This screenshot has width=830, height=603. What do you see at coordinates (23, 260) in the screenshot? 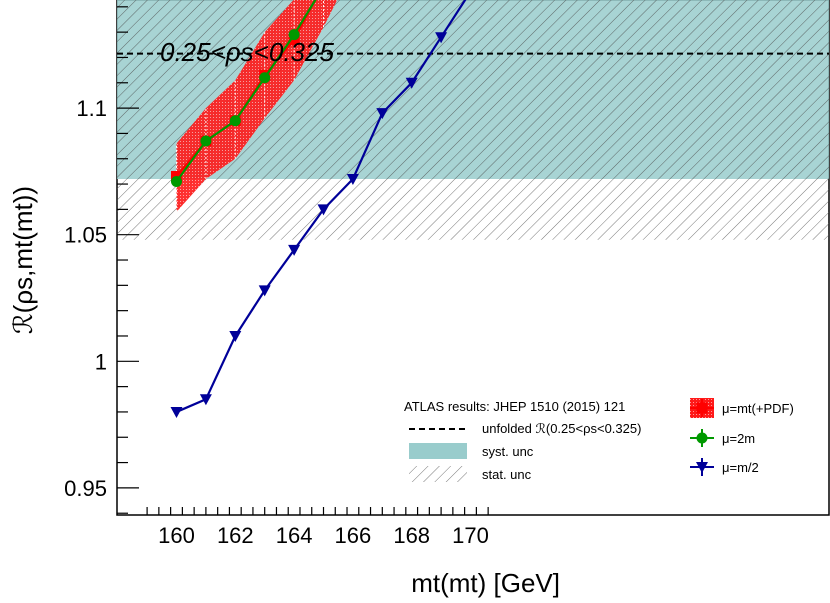
I see `y-axis-title: ℛ(ρs,mt(mt))` at bounding box center [23, 260].